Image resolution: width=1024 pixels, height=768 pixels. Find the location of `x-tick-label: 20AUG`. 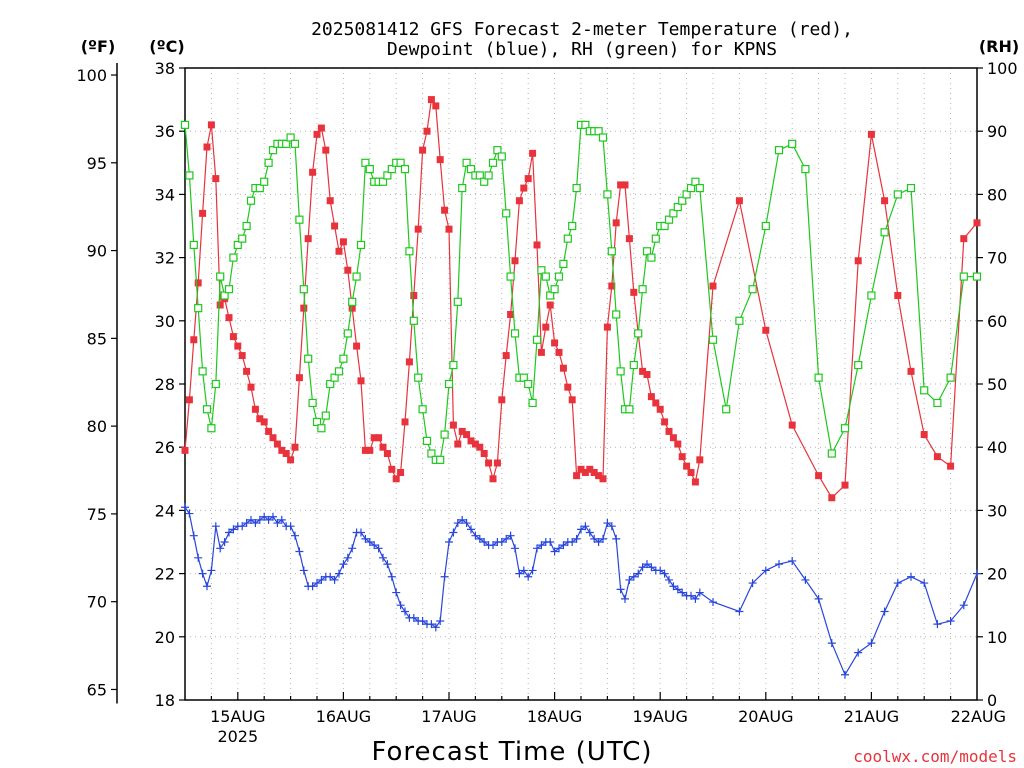

x-tick-label: 20AUG is located at coordinates (765, 716).